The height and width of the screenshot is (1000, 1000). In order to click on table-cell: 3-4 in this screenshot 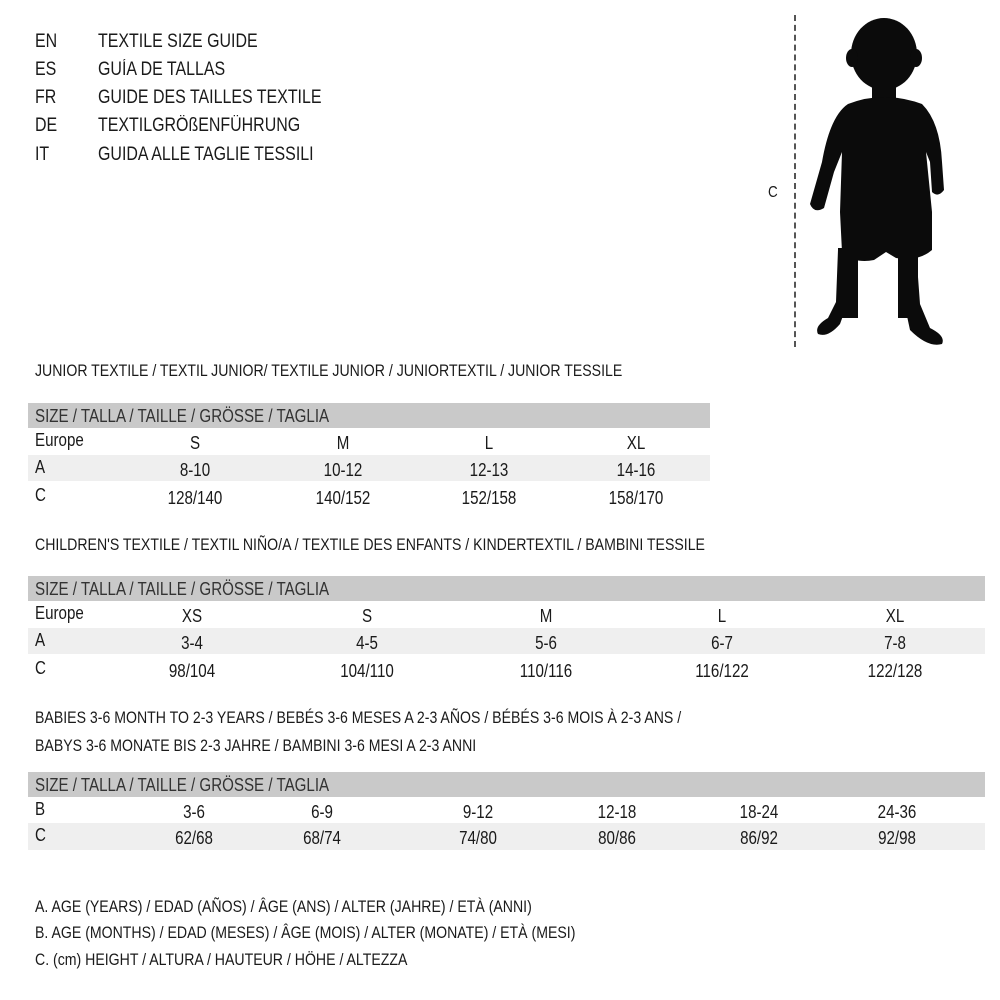, I will do `click(192, 643)`.